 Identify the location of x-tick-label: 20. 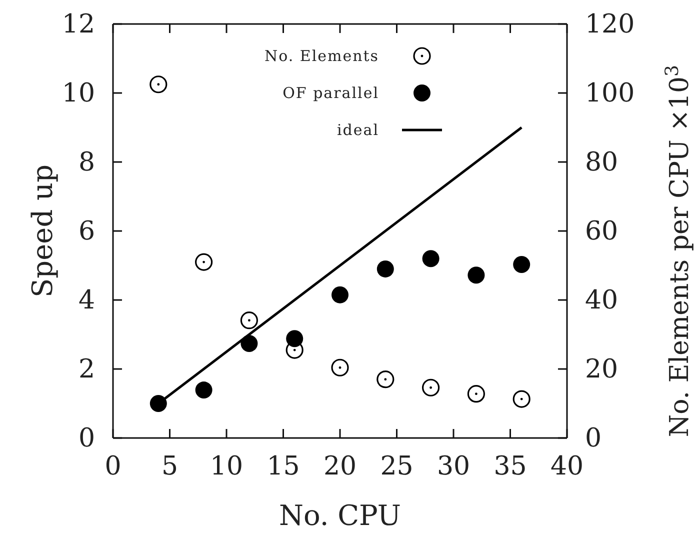
(340, 466).